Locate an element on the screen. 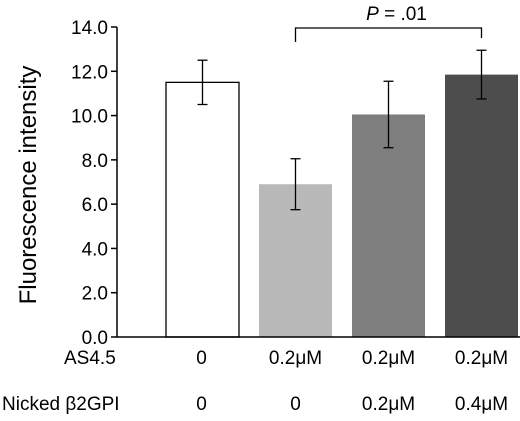 This screenshot has width=520, height=421. condition-row-label: Nicked β2GPI is located at coordinates (61, 404).